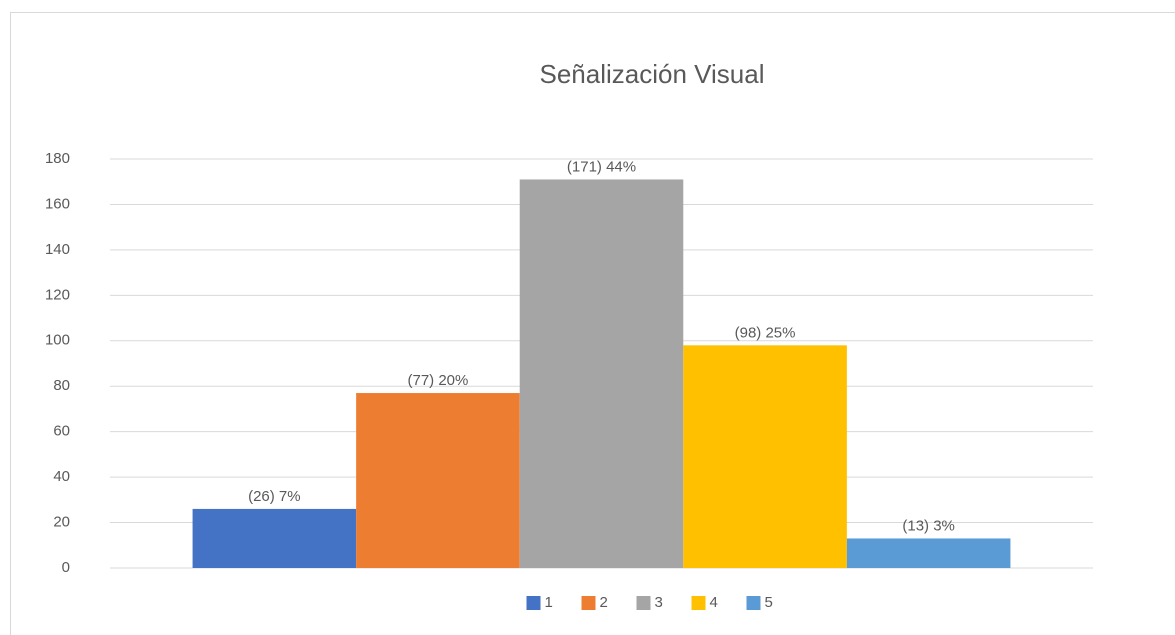 The image size is (1175, 635). I want to click on y-tick-label: 20, so click(61, 522).